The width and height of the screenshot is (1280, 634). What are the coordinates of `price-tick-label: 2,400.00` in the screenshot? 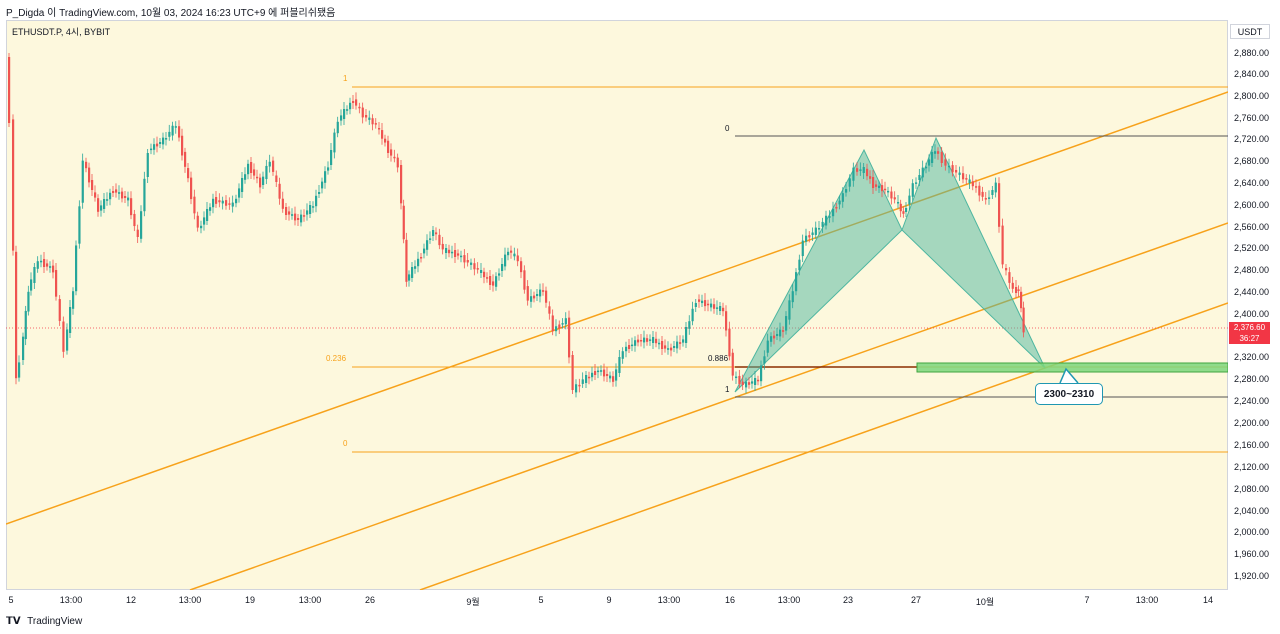 It's located at (1252, 314).